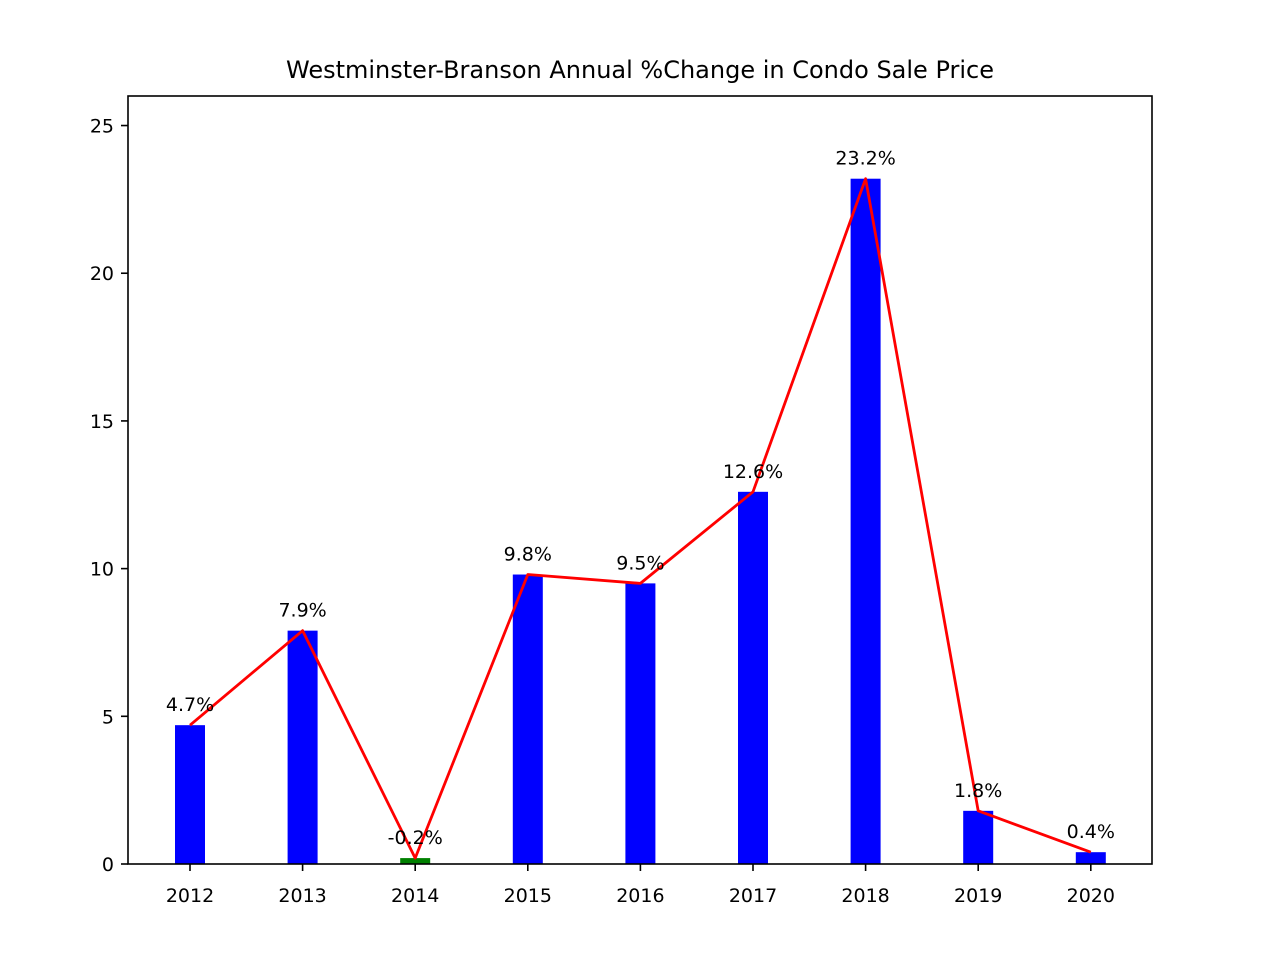 The height and width of the screenshot is (960, 1280). Describe the element at coordinates (978, 896) in the screenshot. I see `x-tick-label-2019: 2019` at that location.